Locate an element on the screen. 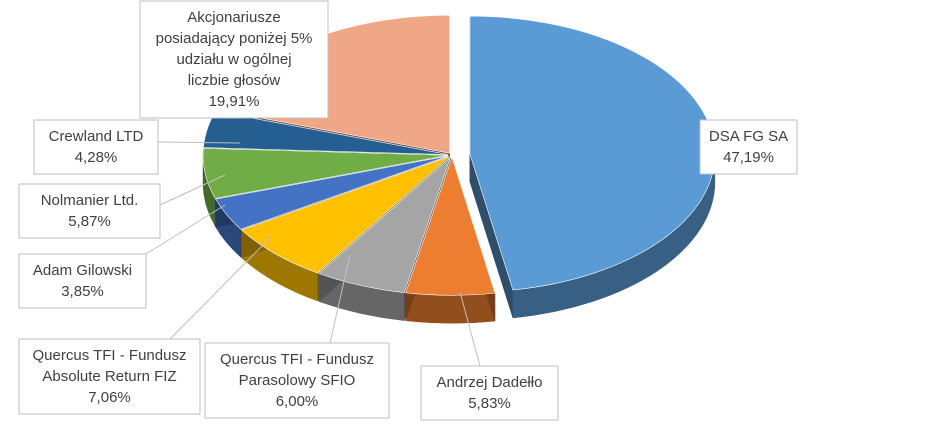 Image resolution: width=945 pixels, height=439 pixels. slice-name-label: Crewland LTD is located at coordinates (96, 136).